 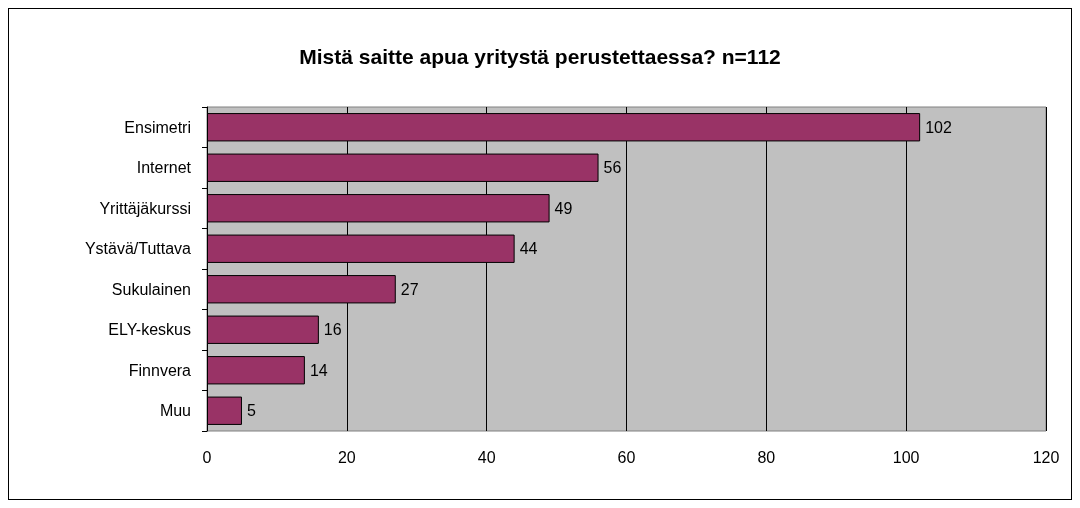 What do you see at coordinates (1046, 457) in the screenshot?
I see `x-tick-label: 120` at bounding box center [1046, 457].